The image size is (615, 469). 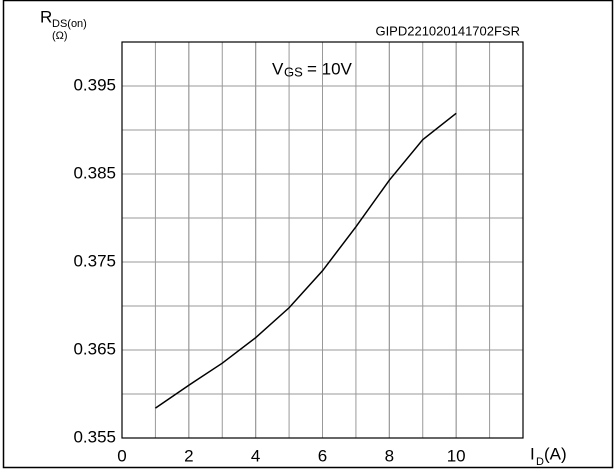 I want to click on annotation-rest: = 10V, so click(x=330, y=68).